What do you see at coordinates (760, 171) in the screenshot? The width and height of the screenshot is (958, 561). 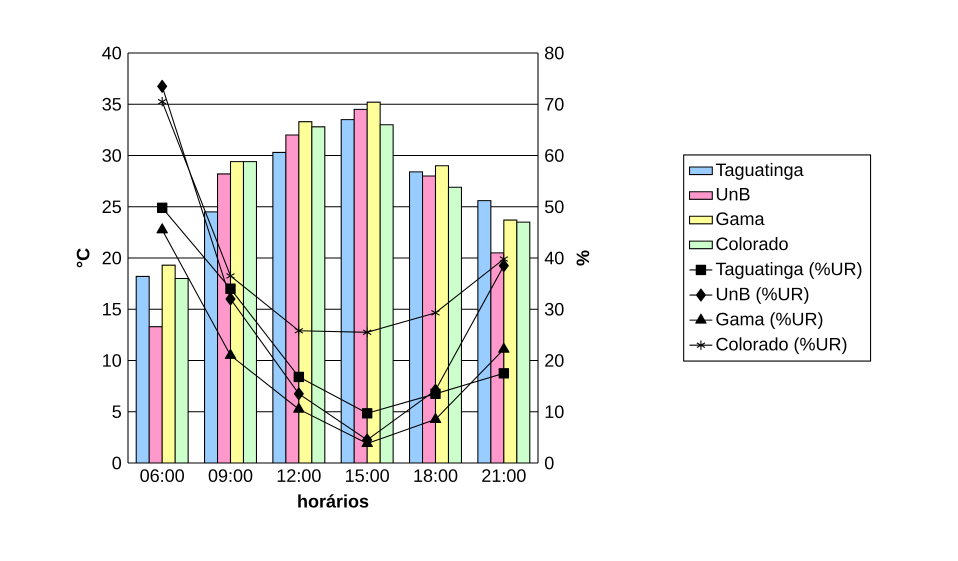 I see `legend-label: Taguatinga` at bounding box center [760, 171].